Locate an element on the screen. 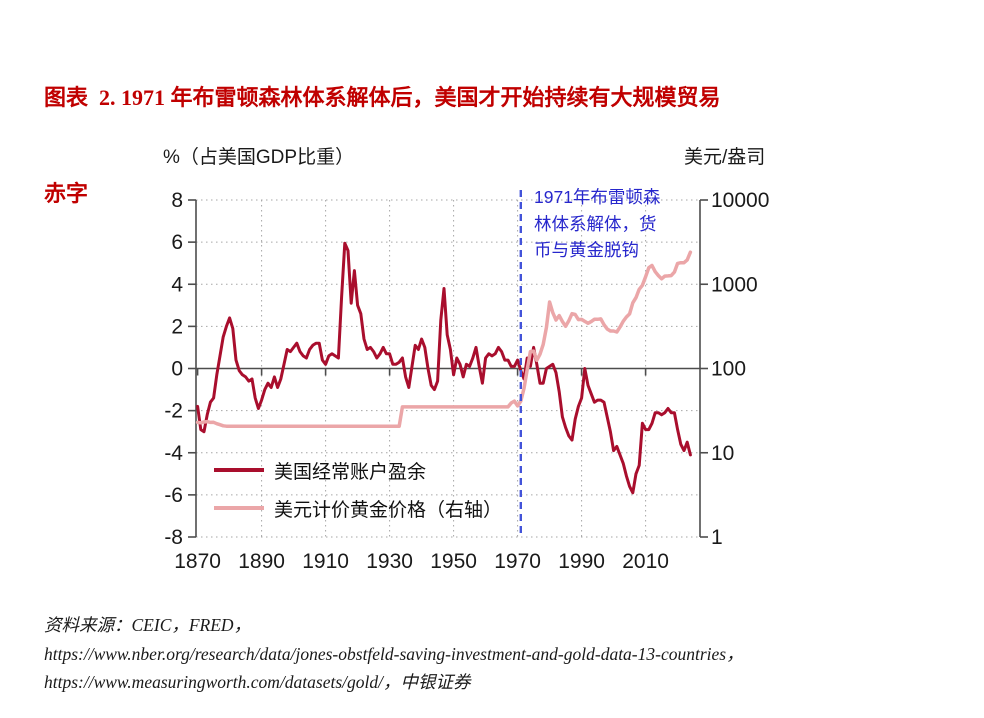  current-account-line-swatch is located at coordinates (239, 470).